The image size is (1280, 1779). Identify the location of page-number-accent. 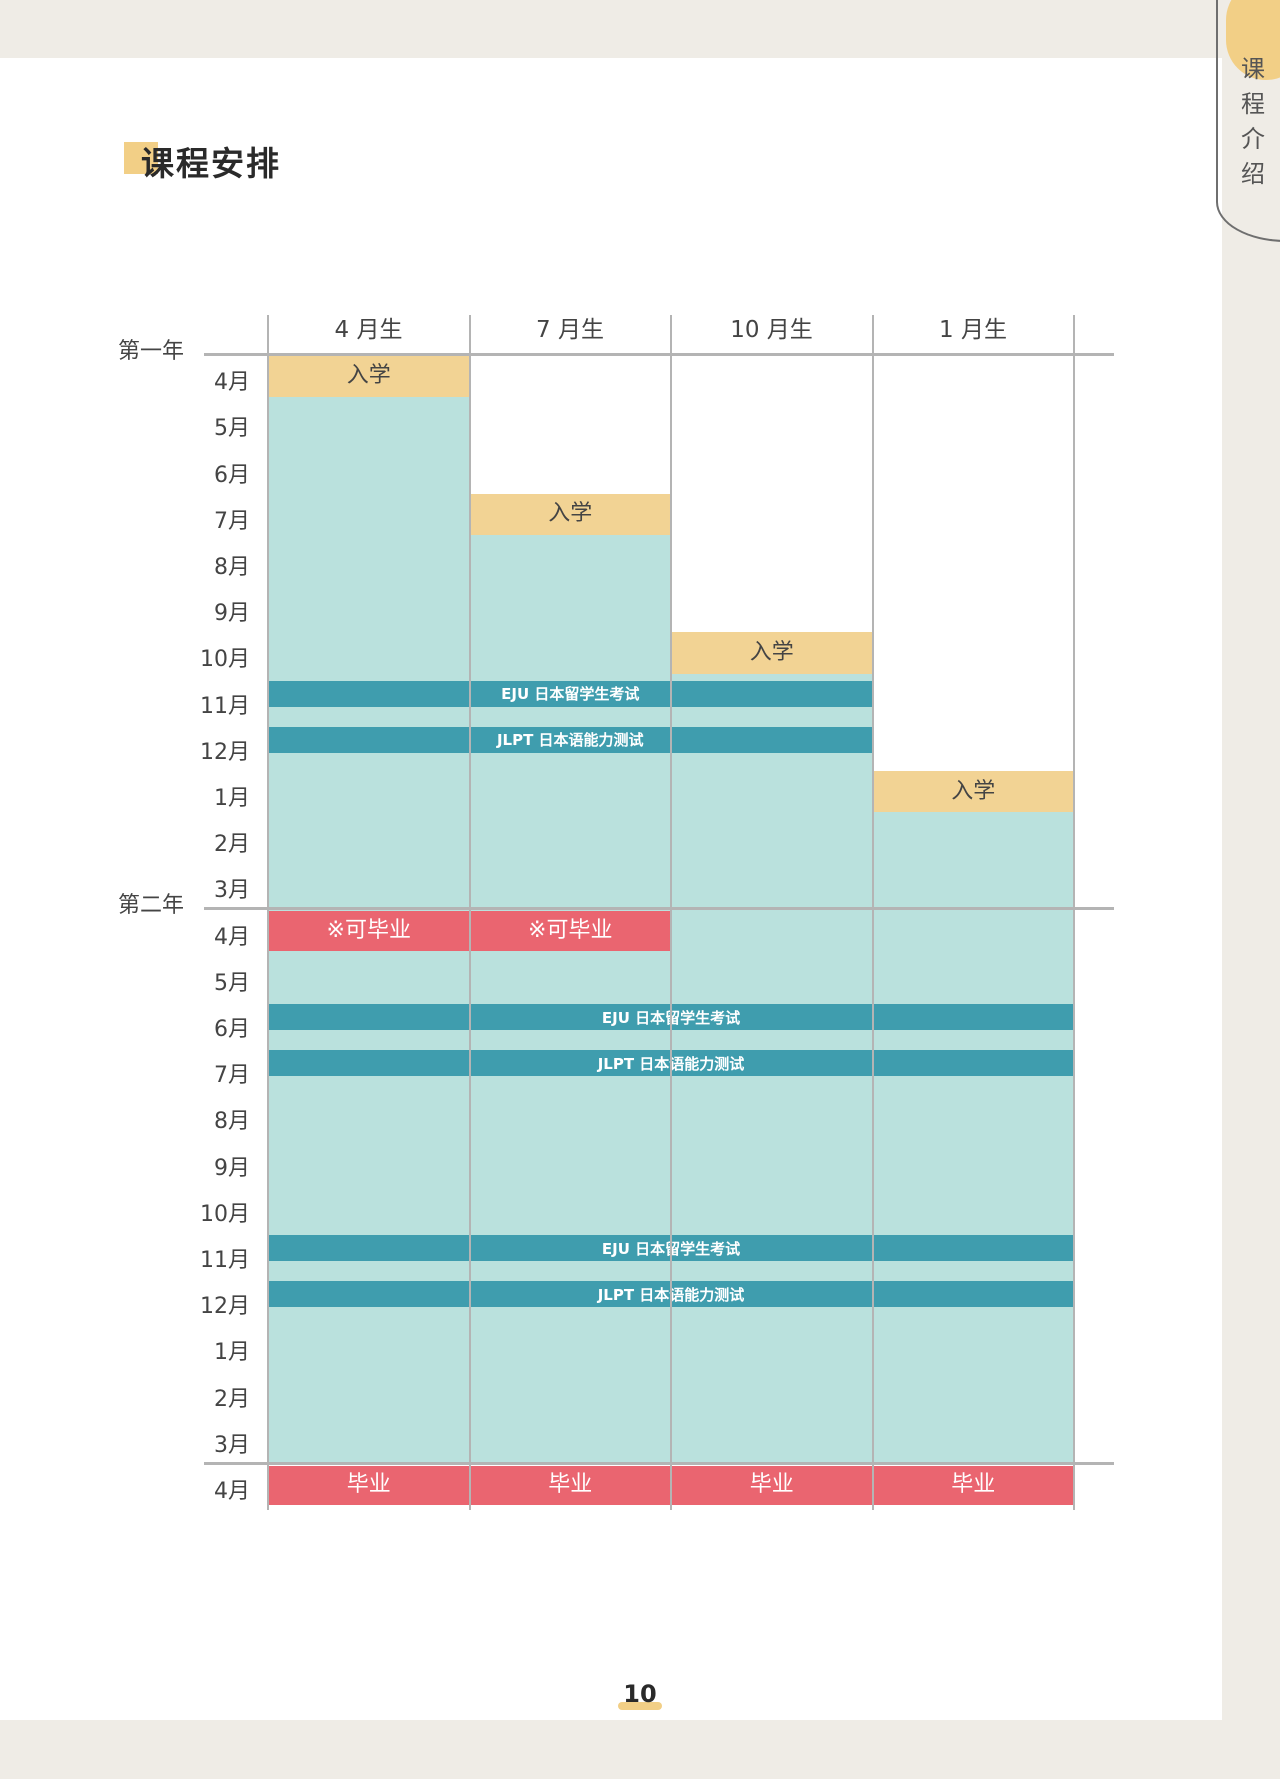
(640, 1706).